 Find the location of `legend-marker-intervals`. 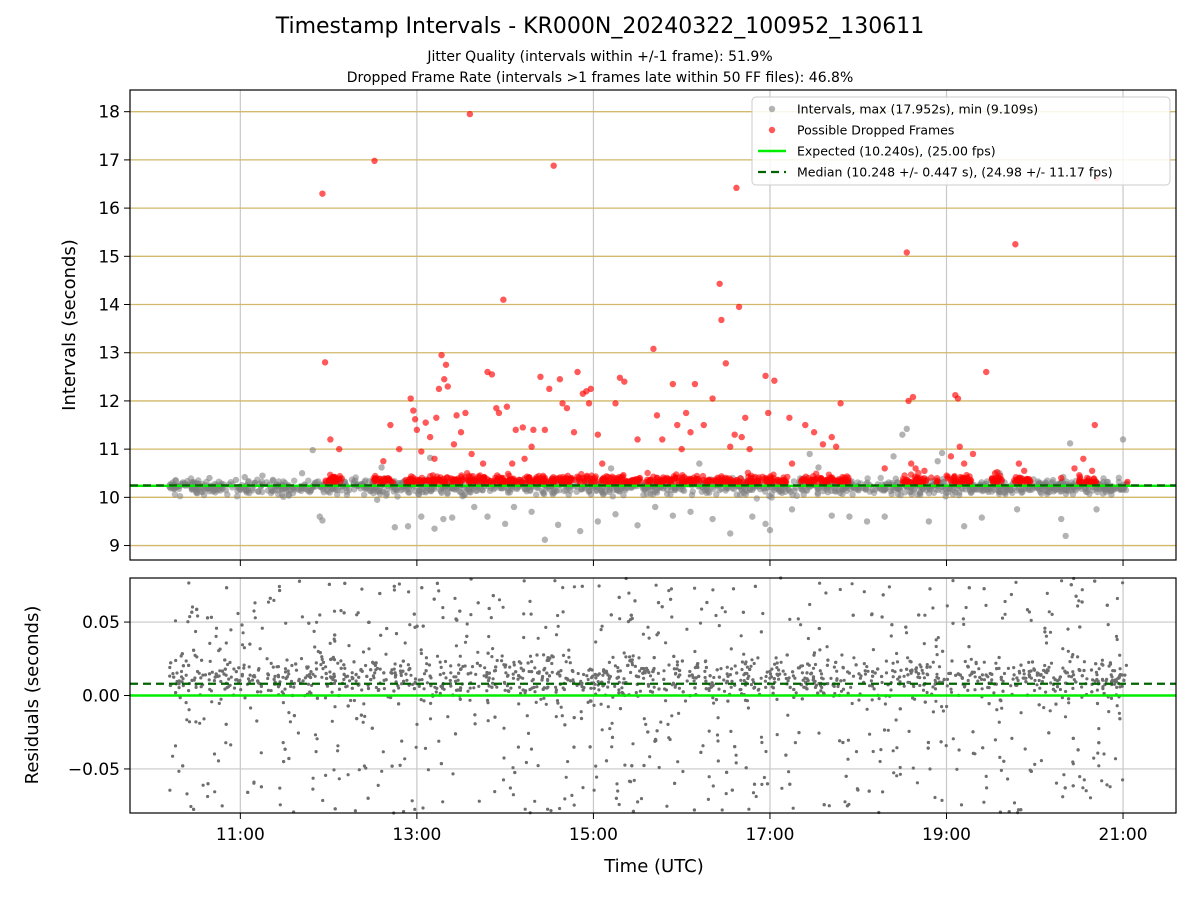

legend-marker-intervals is located at coordinates (772, 109).